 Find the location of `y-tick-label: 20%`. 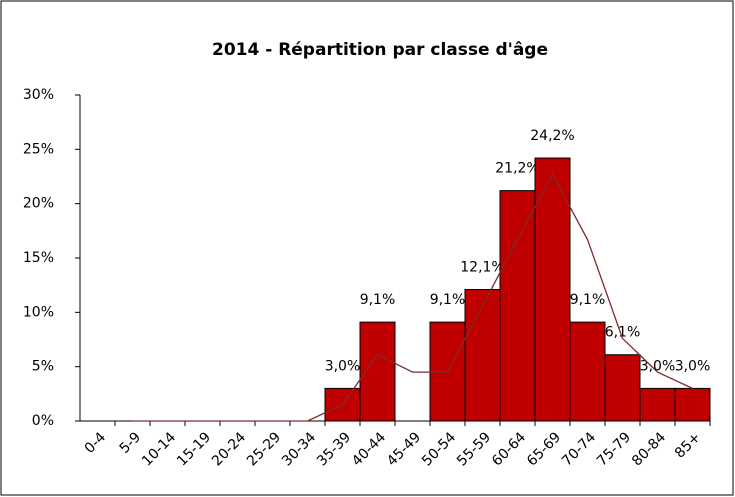

y-tick-label: 20% is located at coordinates (38, 204).